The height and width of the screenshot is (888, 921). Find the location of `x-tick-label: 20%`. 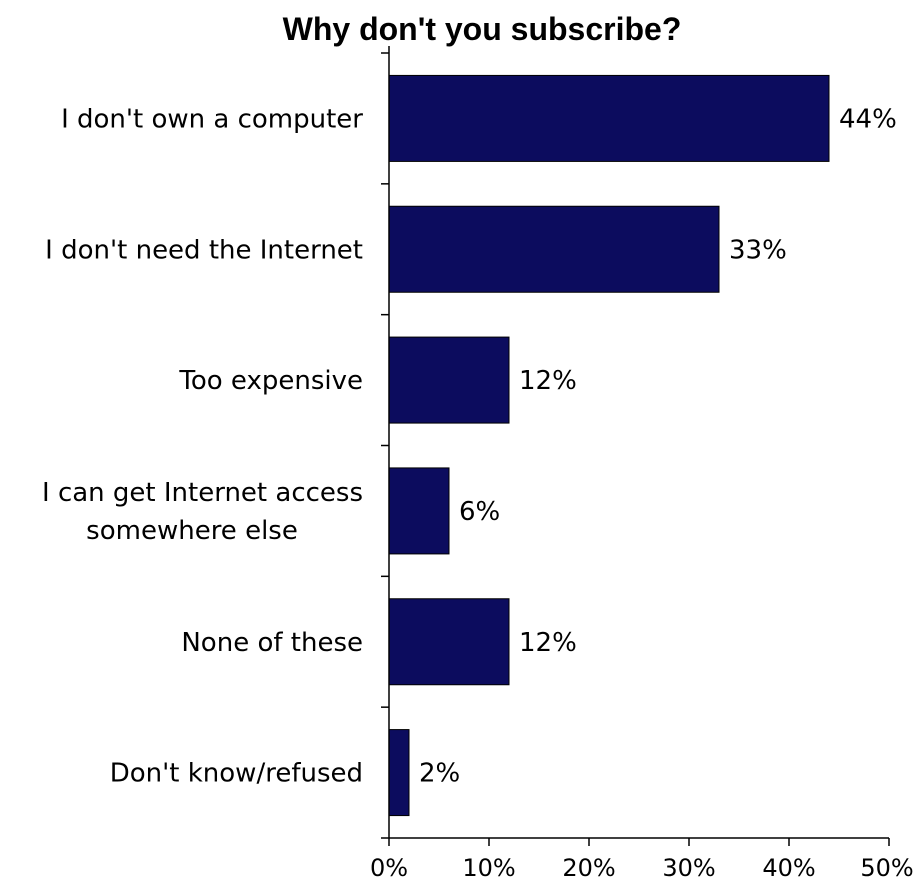

x-tick-label: 20% is located at coordinates (588, 868).